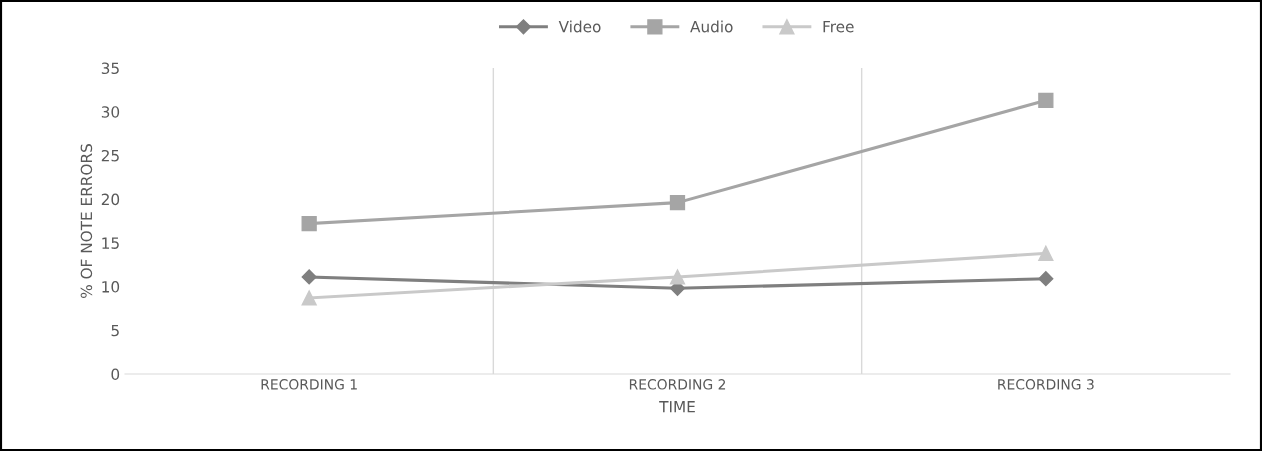 This screenshot has height=451, width=1262. I want to click on y-tick-label: 35, so click(110, 68).